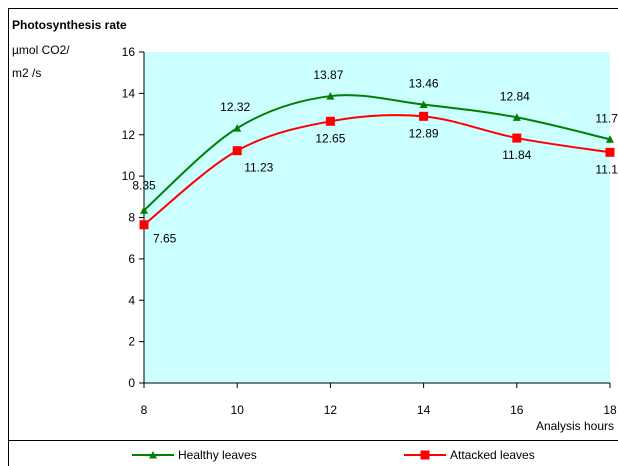 The image size is (618, 466). What do you see at coordinates (610, 410) in the screenshot?
I see `x-tick-label: 18` at bounding box center [610, 410].